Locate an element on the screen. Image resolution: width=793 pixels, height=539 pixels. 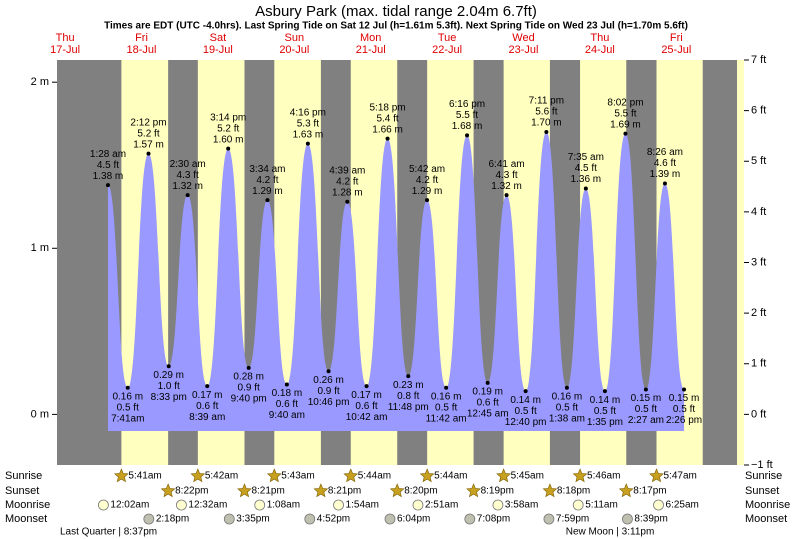
tide-height-ft: 0.8 ft is located at coordinates (408, 396).